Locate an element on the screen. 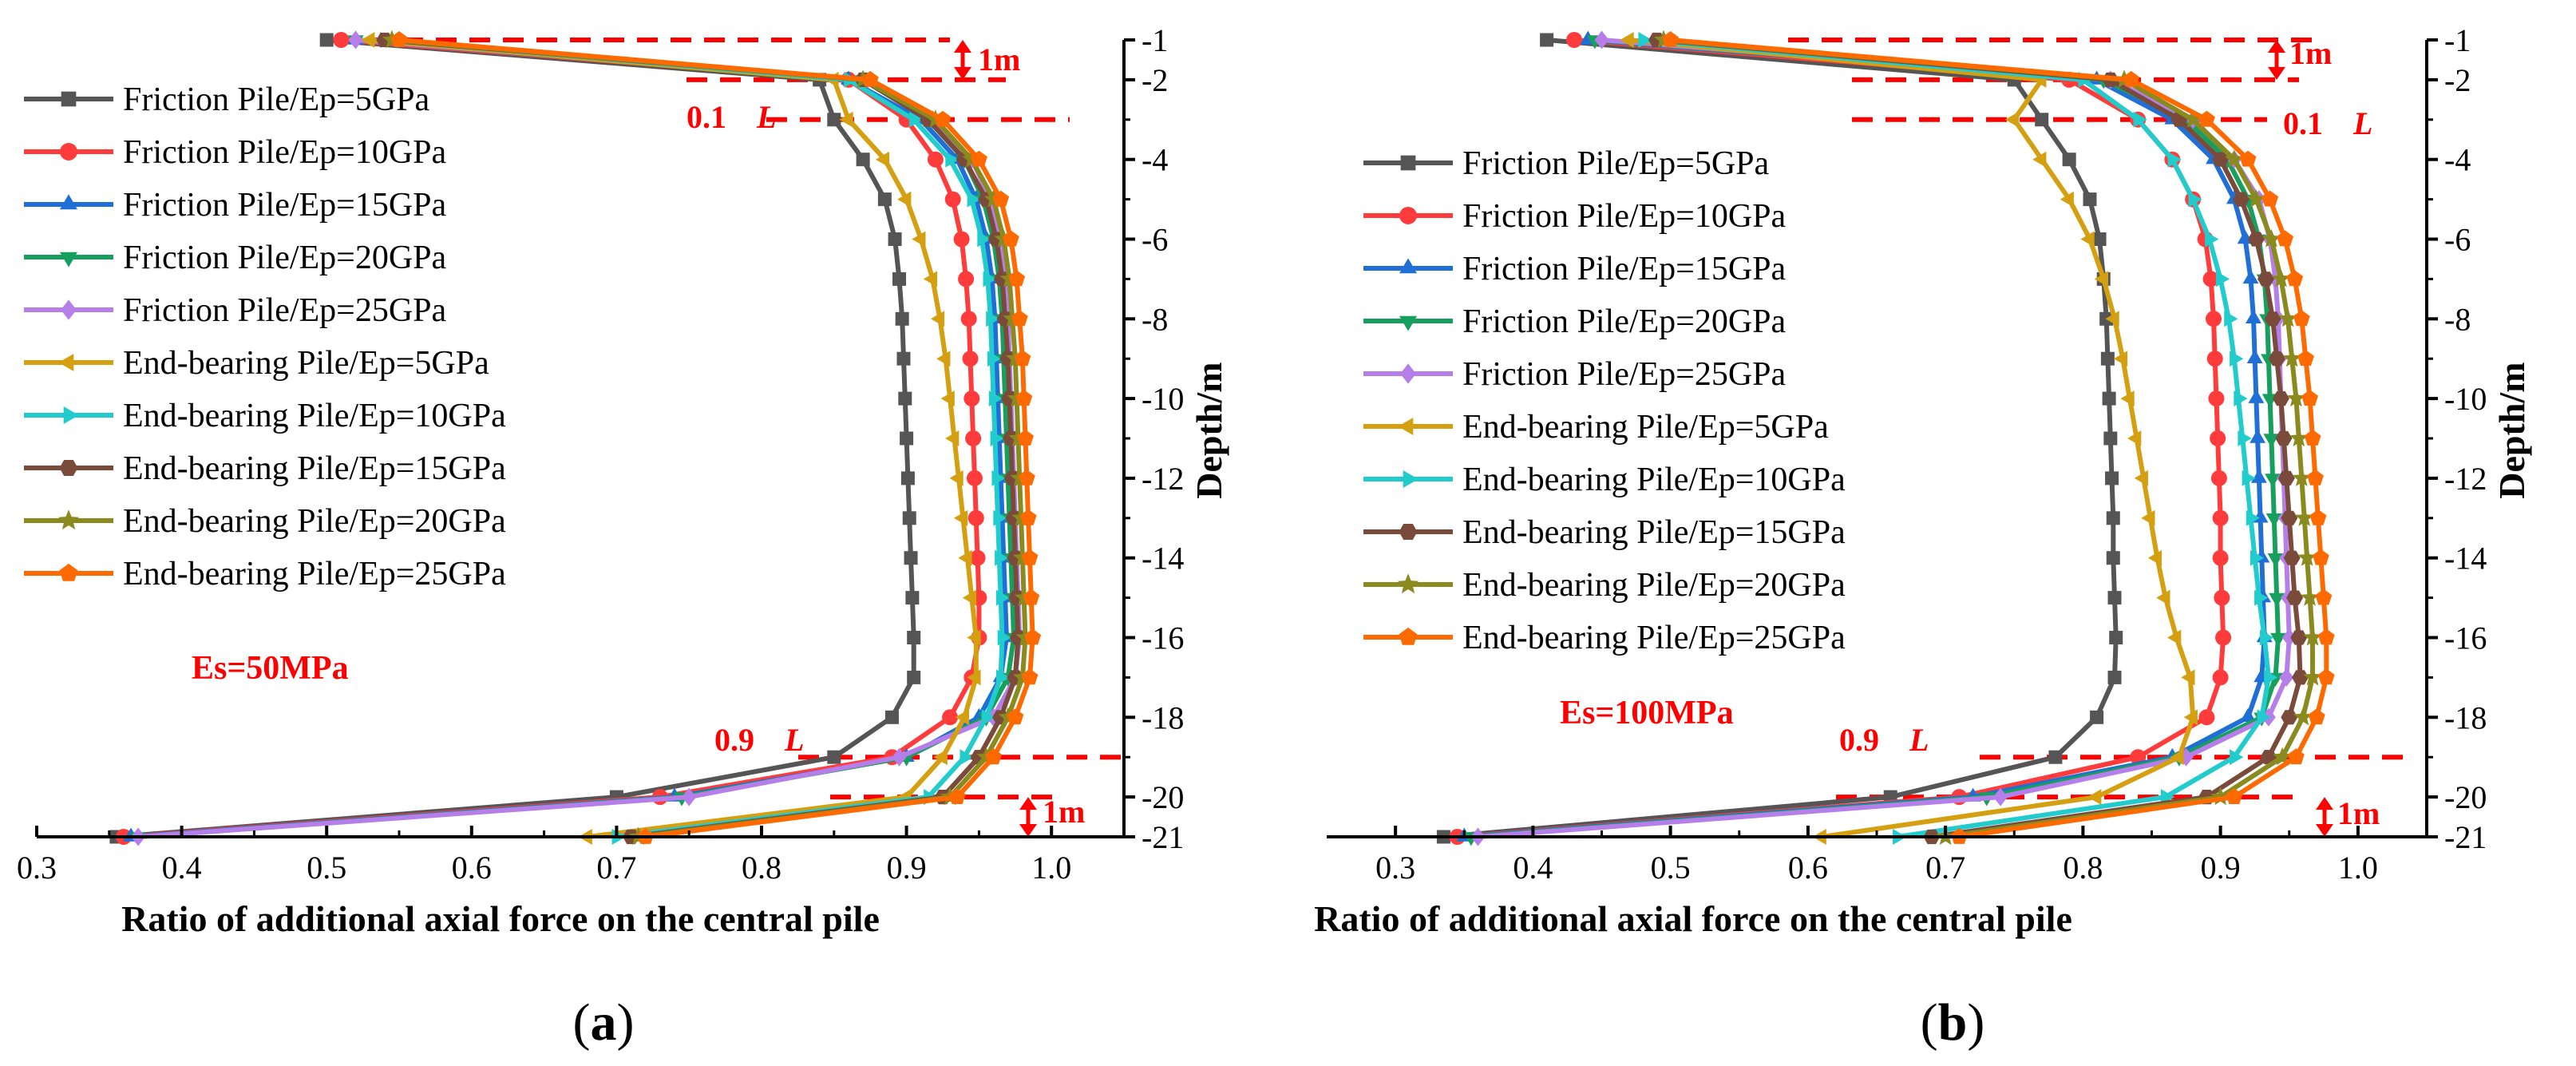  one-meter-arrows is located at coordinates (2301, 438).